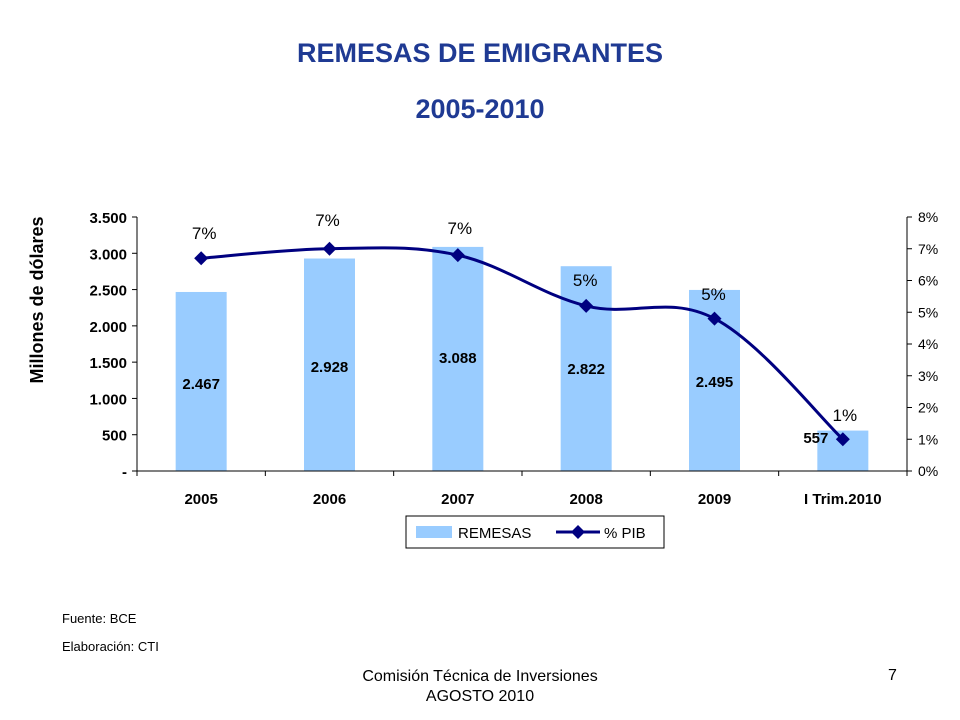 This screenshot has height=720, width=960. I want to click on legend: REMESAS % PIB, so click(535, 532).